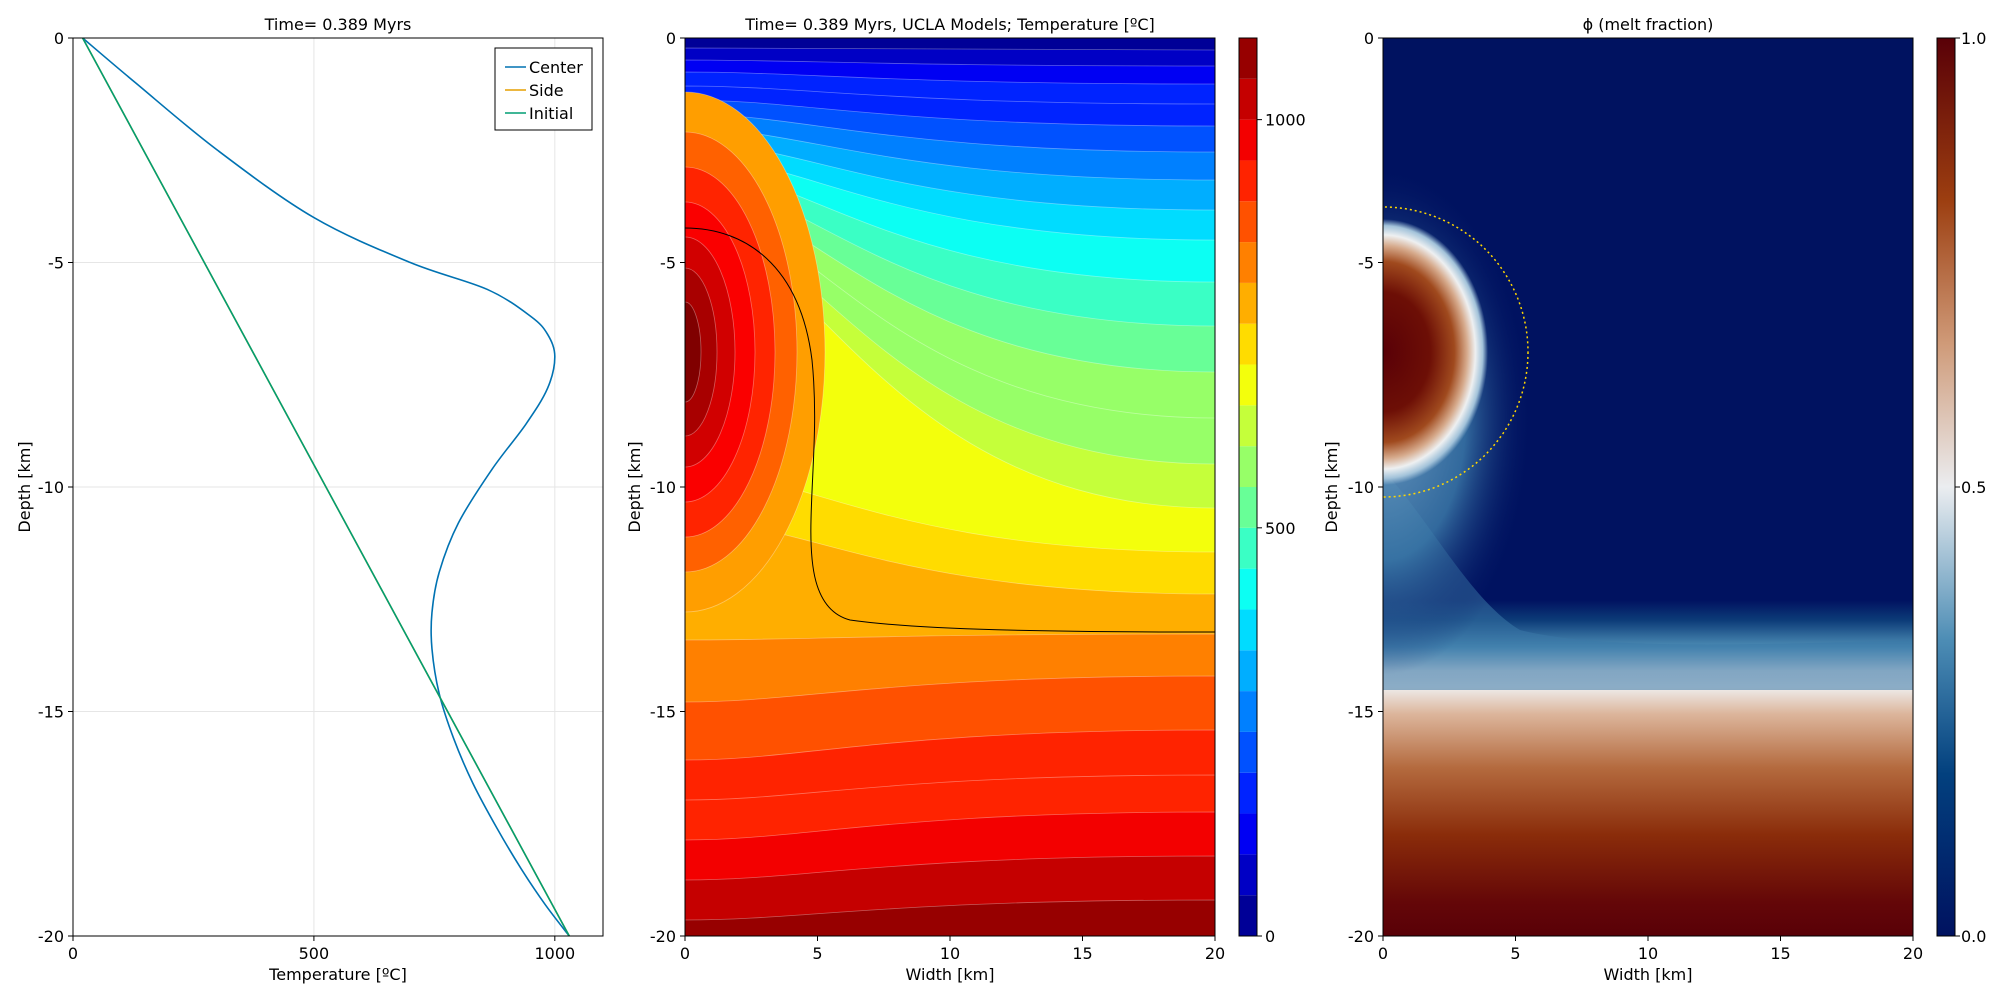 Image resolution: width=2000 pixels, height=1000 pixels. I want to click on panel1-x-ticks: 0 500 1000, so click(321, 949).